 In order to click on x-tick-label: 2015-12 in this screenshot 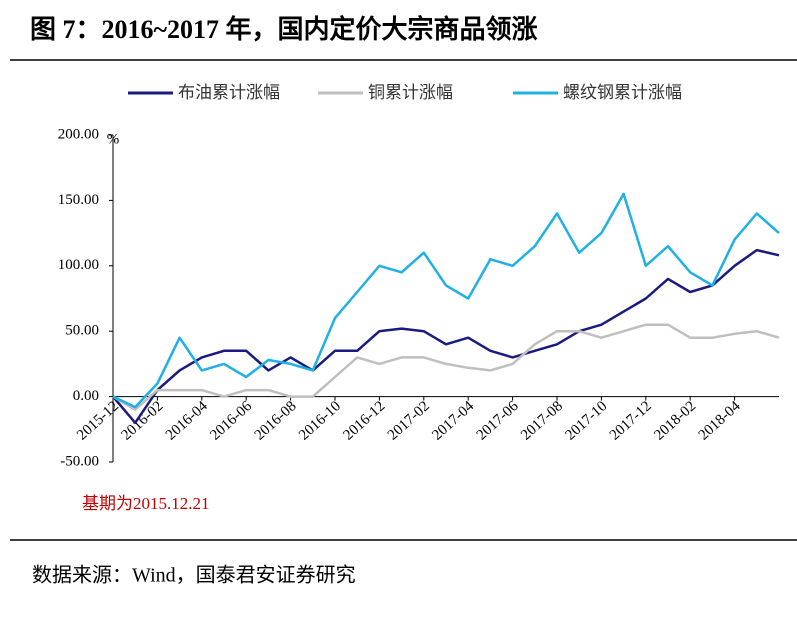, I will do `click(98, 420)`.